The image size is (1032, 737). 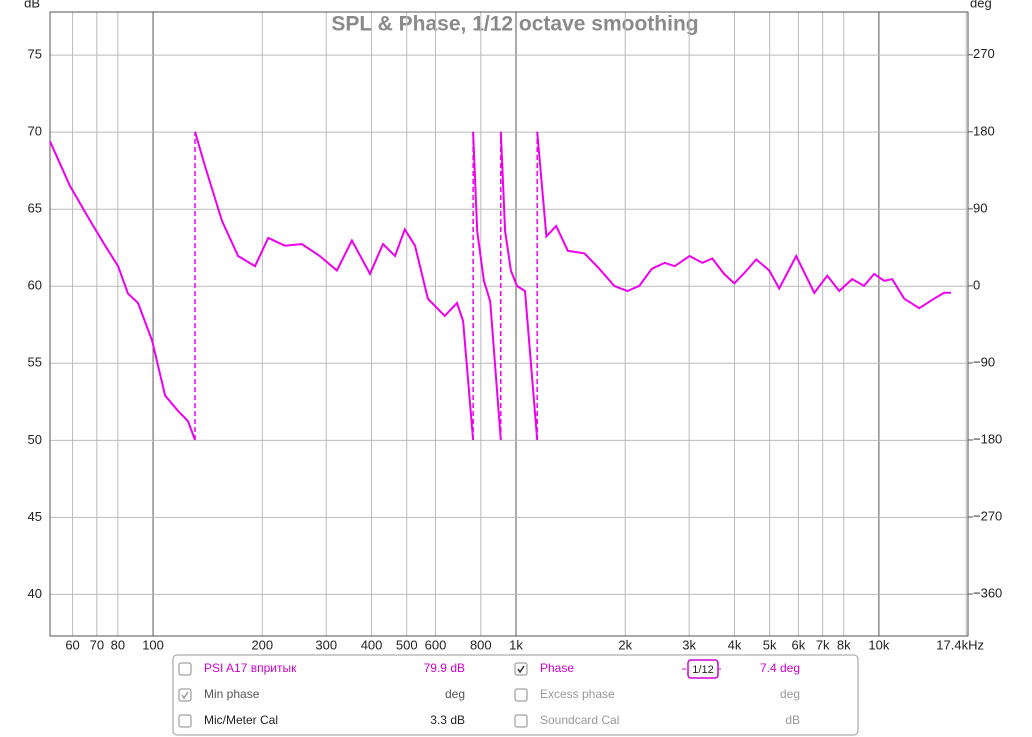 I want to click on control-value: 7.4 deg, so click(x=780, y=668).